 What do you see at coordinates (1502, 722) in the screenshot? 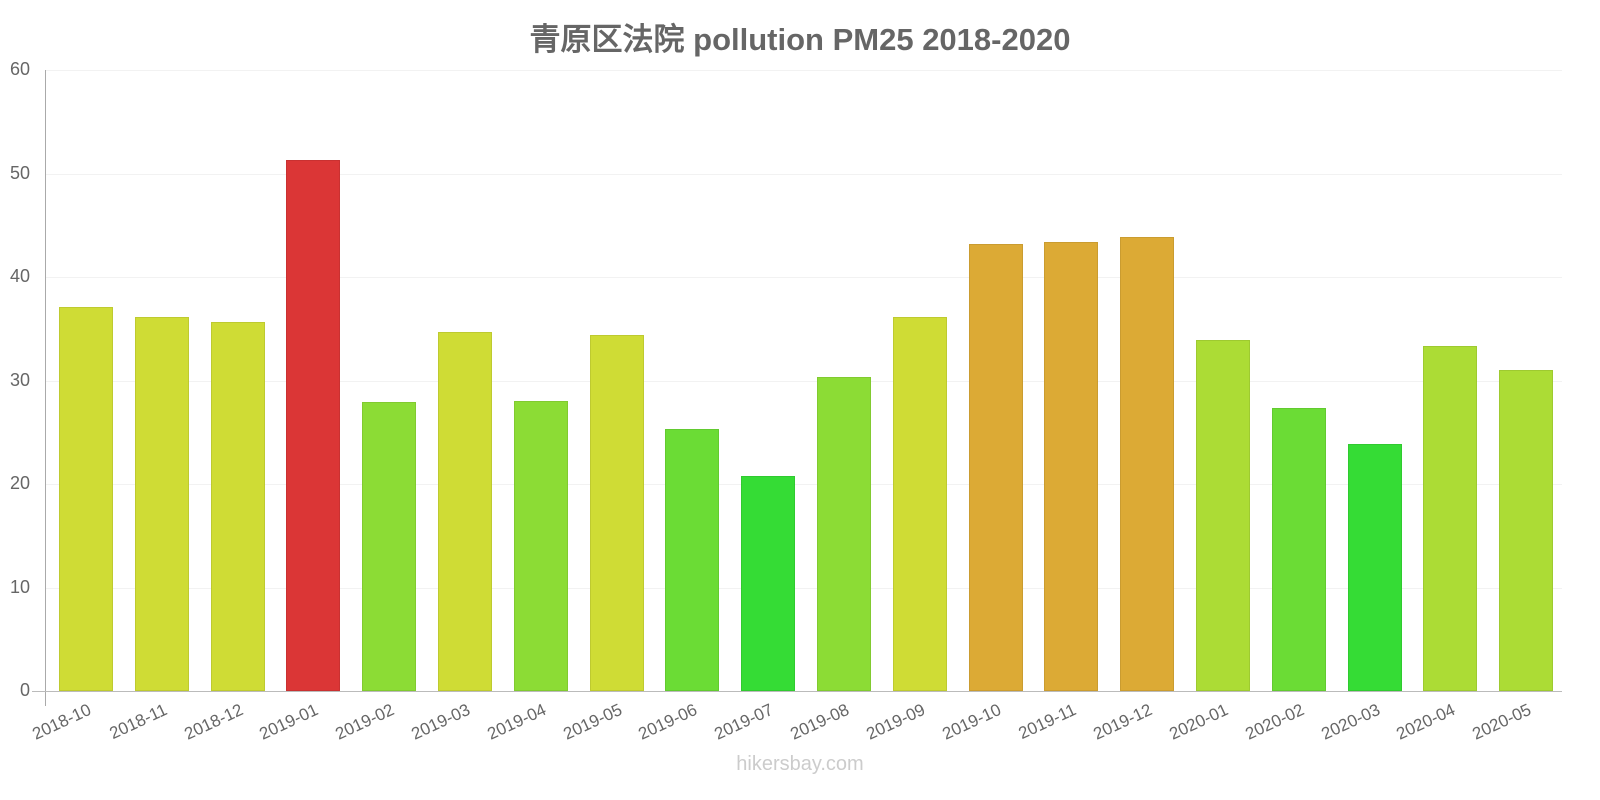
I see `x-tick-label: 2020-05` at bounding box center [1502, 722].